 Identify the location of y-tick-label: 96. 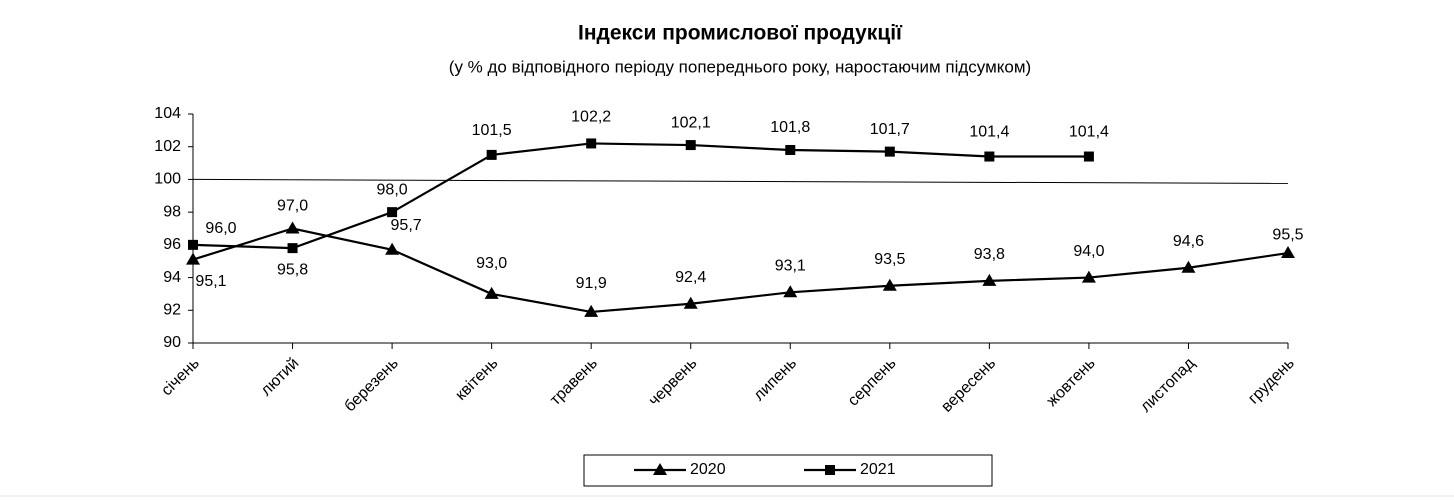
(172, 244).